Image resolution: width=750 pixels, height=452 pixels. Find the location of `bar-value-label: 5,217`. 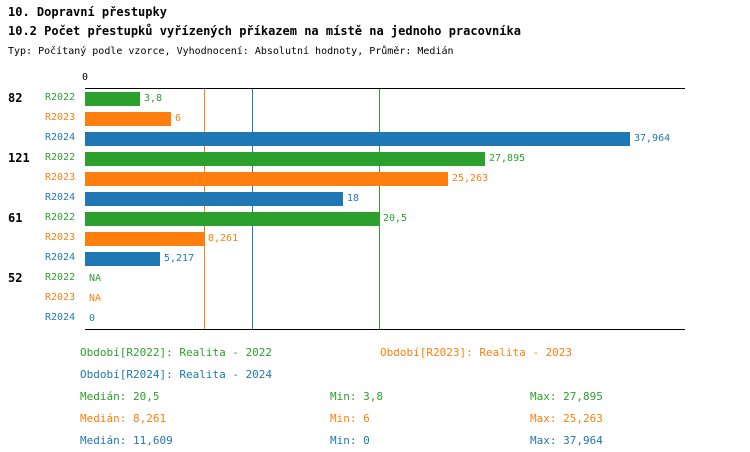

bar-value-label: 5,217 is located at coordinates (179, 258).